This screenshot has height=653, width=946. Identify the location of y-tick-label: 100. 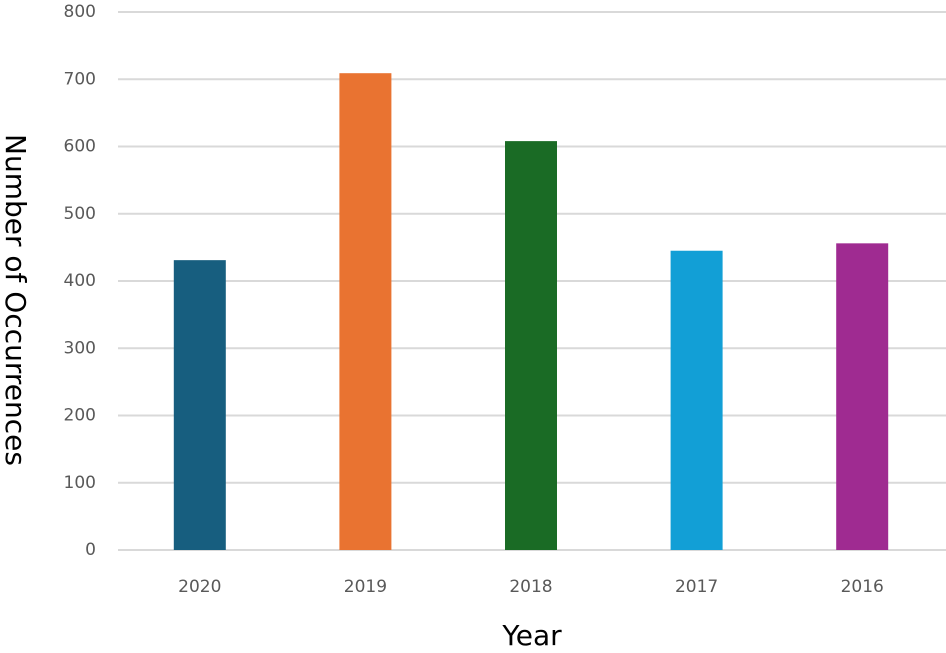
(80, 483).